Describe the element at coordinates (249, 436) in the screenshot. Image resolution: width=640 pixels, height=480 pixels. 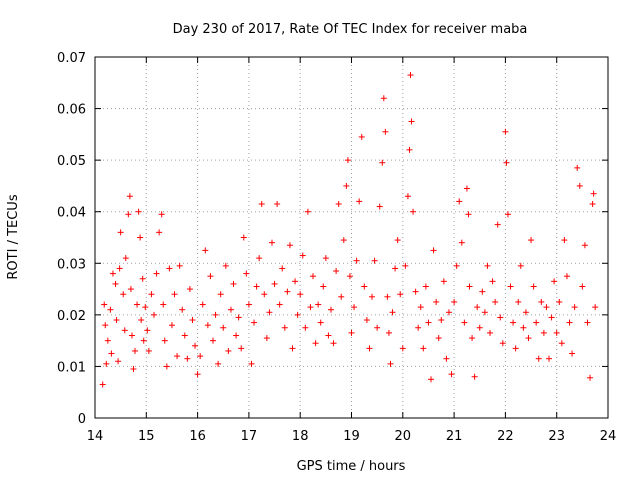
I see `x-tick-label: 17` at that location.